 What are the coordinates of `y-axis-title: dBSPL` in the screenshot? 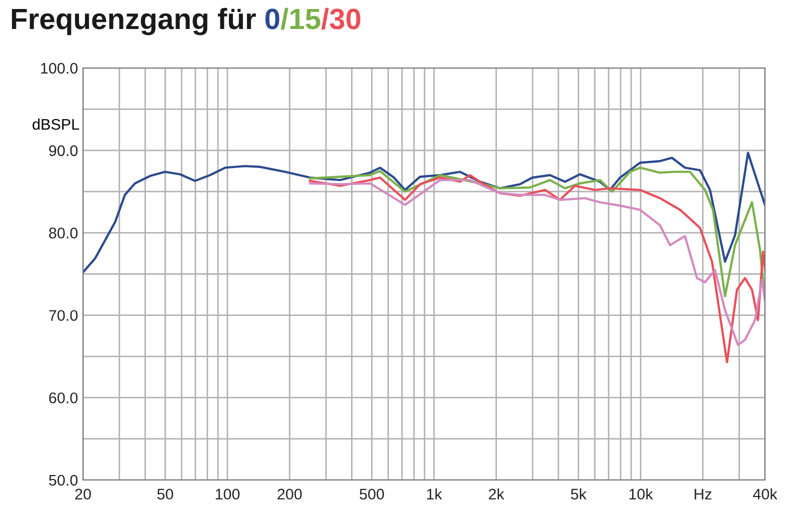 It's located at (56, 124).